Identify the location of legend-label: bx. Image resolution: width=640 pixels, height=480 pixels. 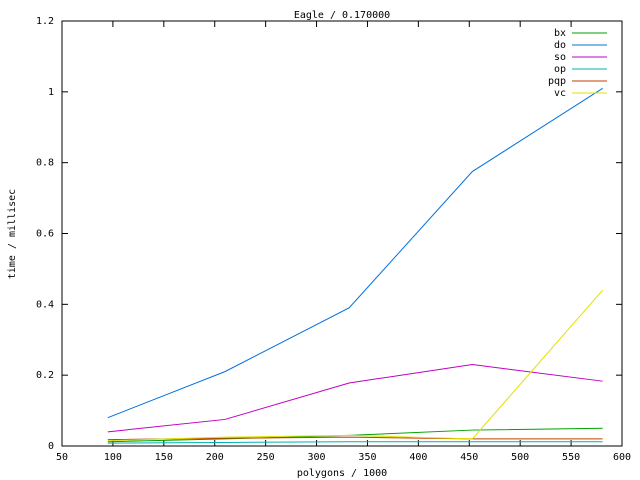
(560, 33).